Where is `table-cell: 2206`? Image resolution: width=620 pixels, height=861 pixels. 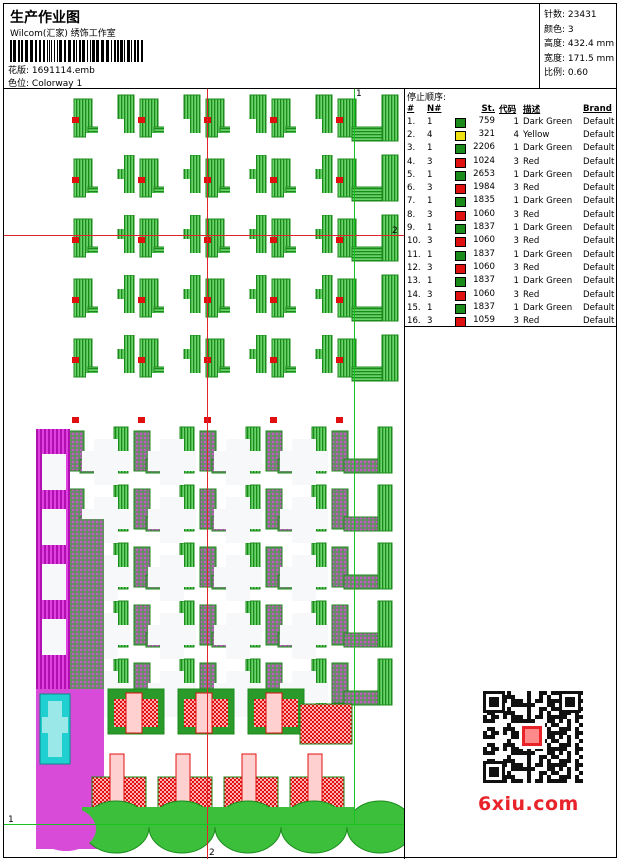
table-cell: 2206 is located at coordinates (475, 148).